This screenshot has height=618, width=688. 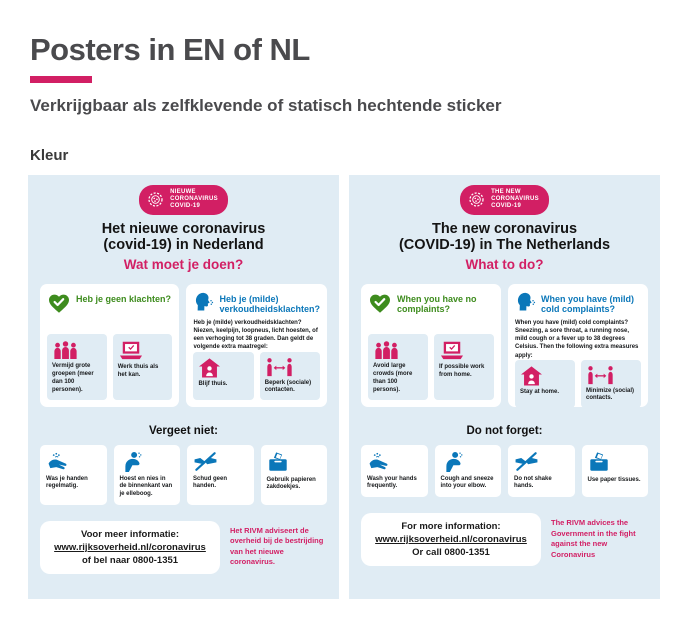 I want to click on corona-badge: THE NEW CORONAVIRUS COVID-19, so click(x=504, y=200).